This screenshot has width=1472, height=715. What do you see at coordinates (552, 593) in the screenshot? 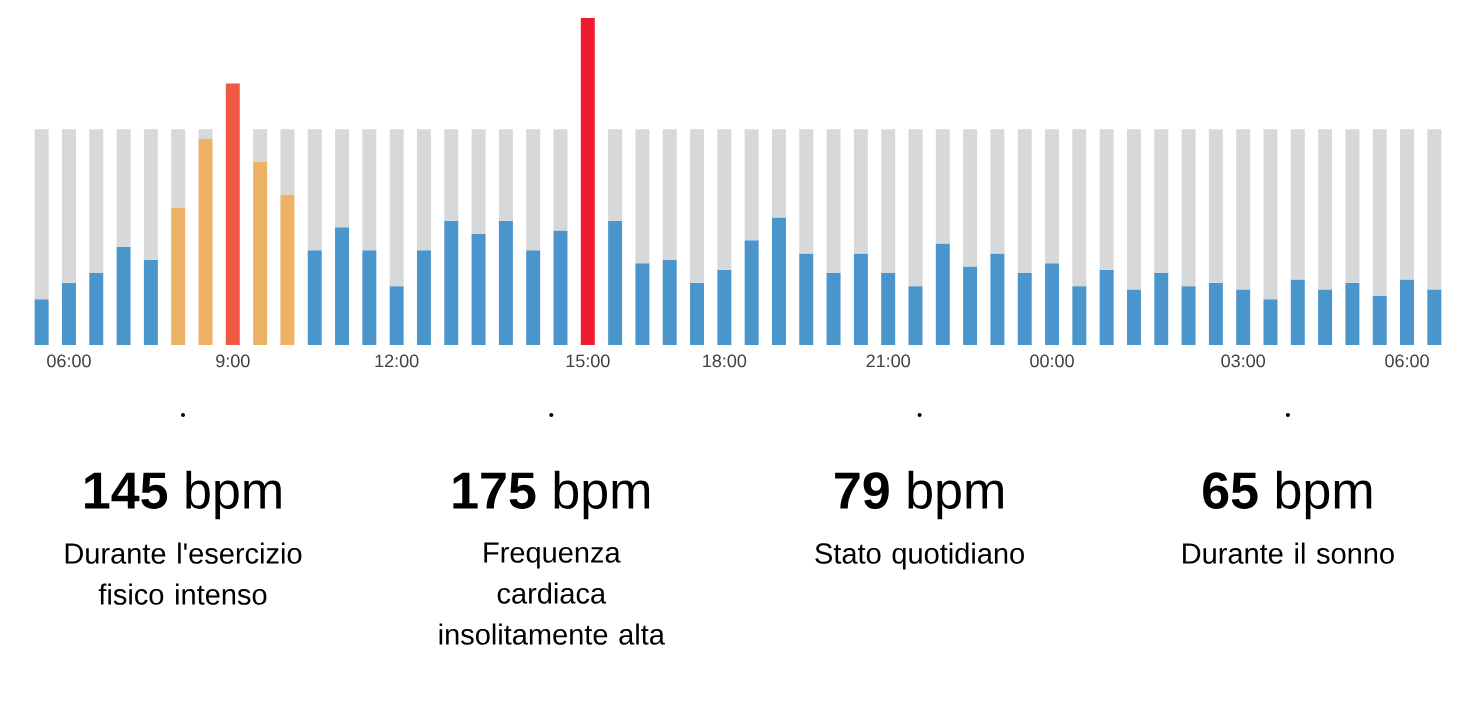
I see `text: Frequenza cardiaca insolitamente alta` at bounding box center [552, 593].